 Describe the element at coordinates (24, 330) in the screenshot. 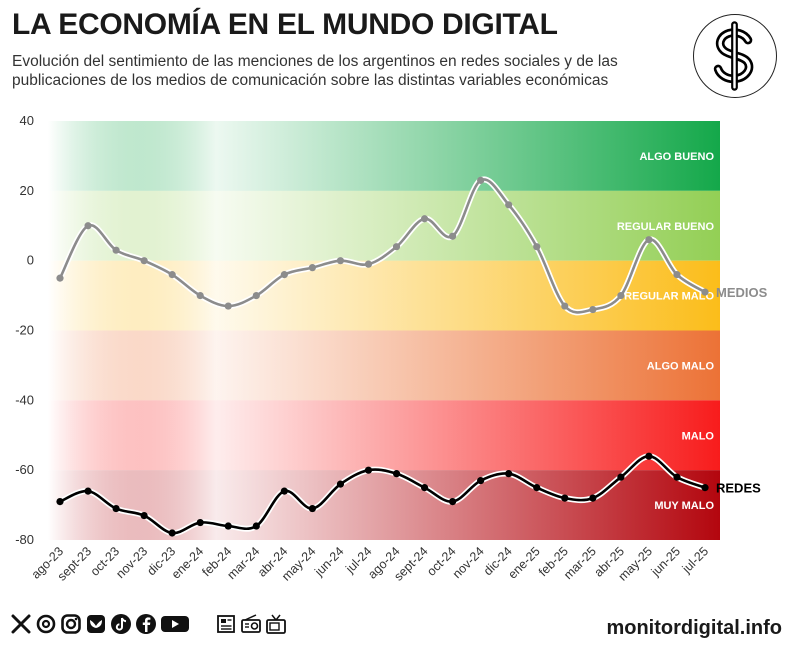

I see `y-tick-label: -20` at that location.